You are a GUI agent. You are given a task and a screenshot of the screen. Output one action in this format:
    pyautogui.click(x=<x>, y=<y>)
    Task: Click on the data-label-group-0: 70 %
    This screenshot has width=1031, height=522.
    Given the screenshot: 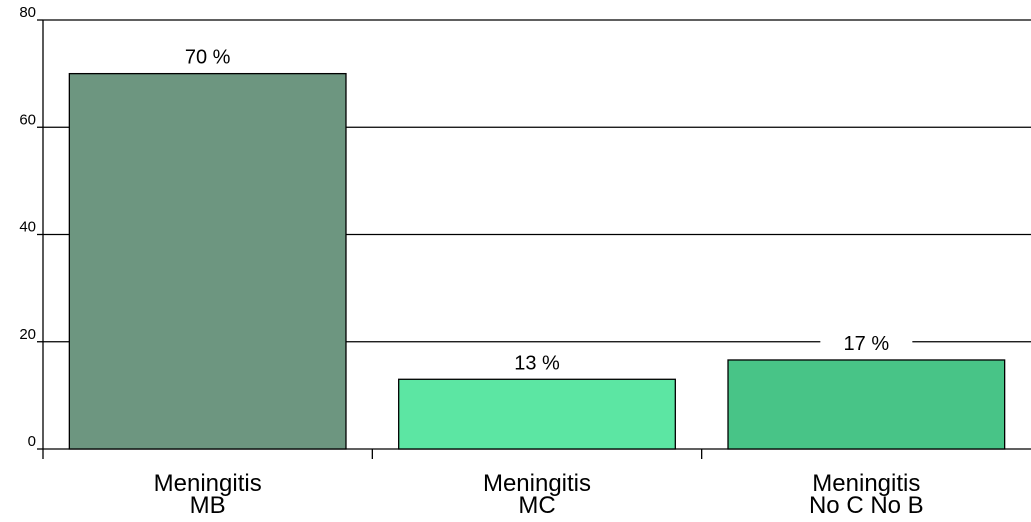 What is the action you would take?
    pyautogui.click(x=207, y=56)
    